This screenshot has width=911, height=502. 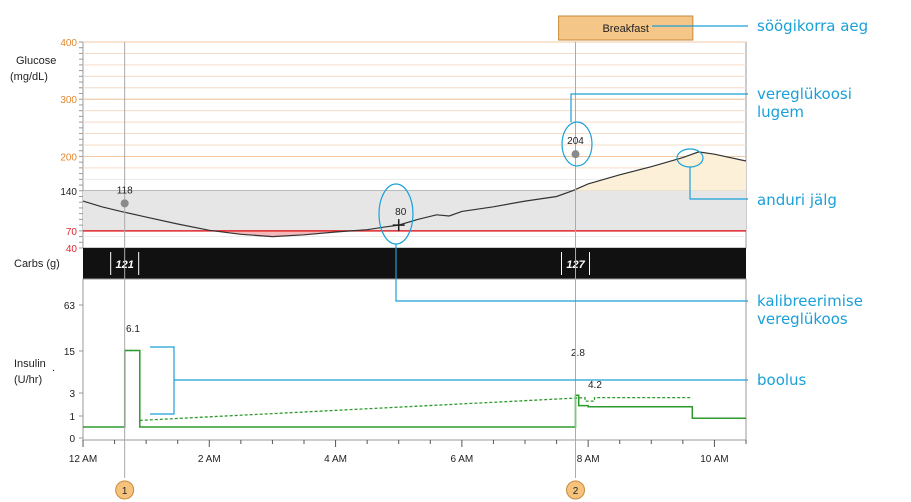 What do you see at coordinates (408, 452) in the screenshot?
I see `x-axis-ticks: 12 AM 2 AM 4 AM 6 AM 8 AM 10 AM` at bounding box center [408, 452].